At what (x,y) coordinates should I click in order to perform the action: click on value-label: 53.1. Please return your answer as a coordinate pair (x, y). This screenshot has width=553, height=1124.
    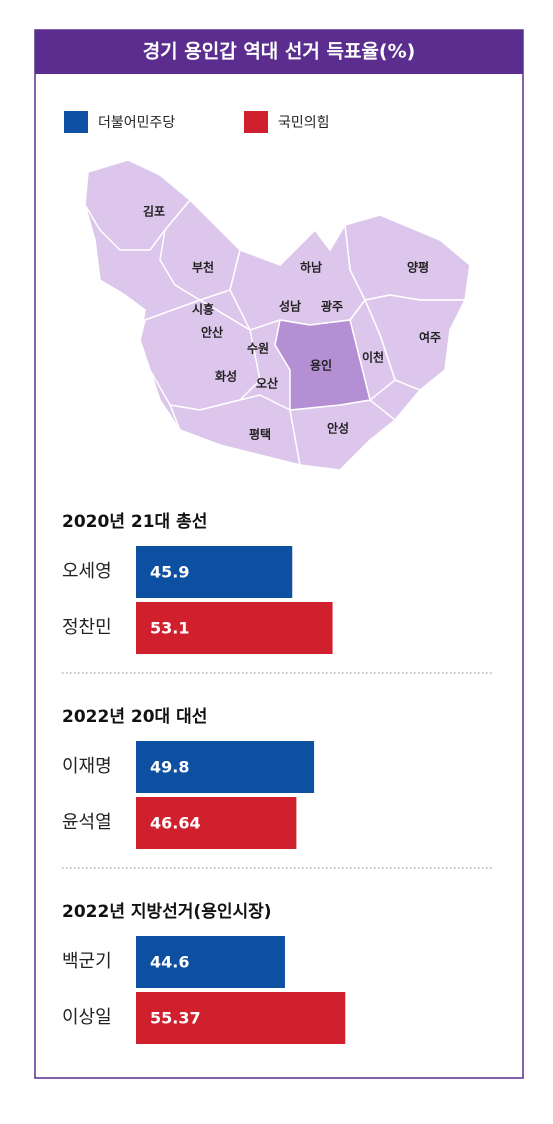
    Looking at the image, I should click on (169, 628).